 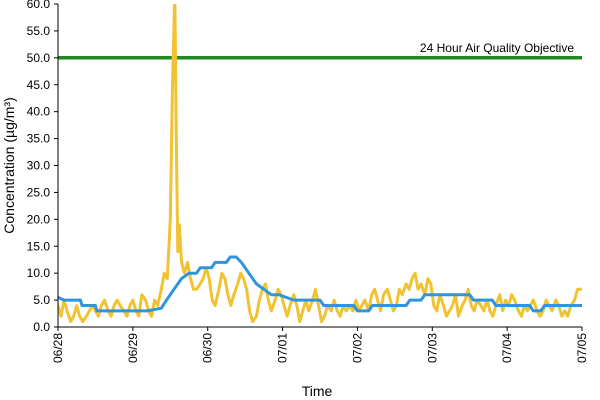 I want to click on y-tick-label: 35.0, so click(x=39, y=139).